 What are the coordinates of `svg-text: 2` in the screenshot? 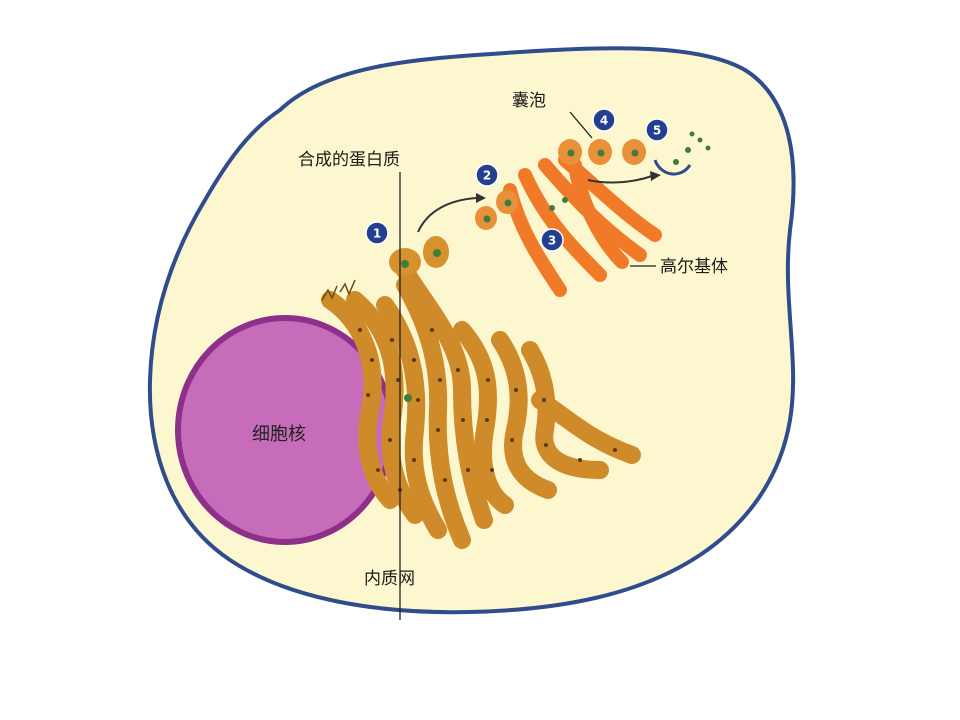 It's located at (487, 176).